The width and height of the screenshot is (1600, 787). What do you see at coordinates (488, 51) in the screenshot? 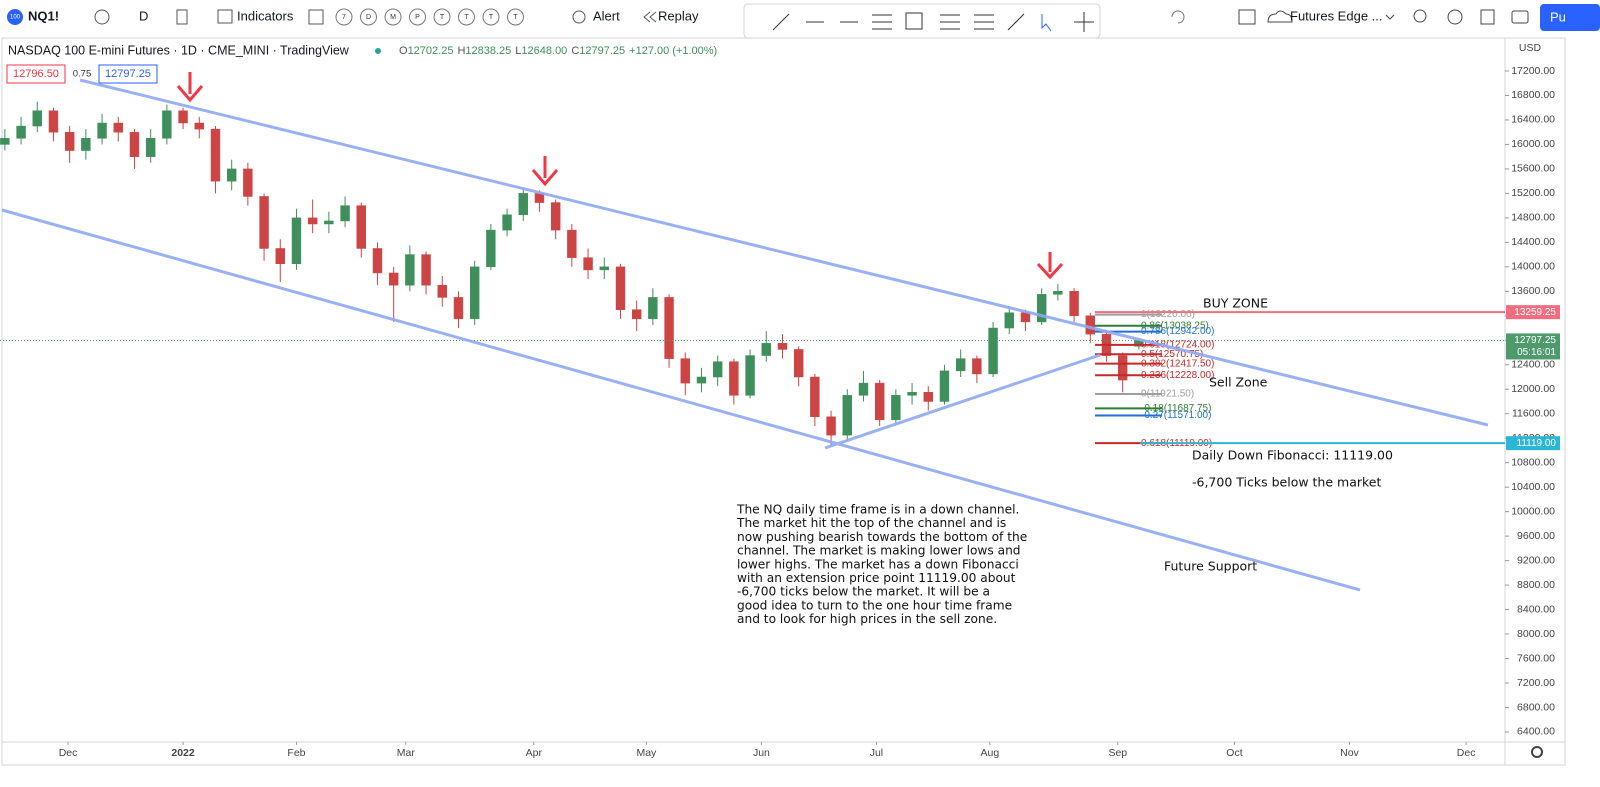
I see `ohlc-value: 12838.25` at bounding box center [488, 51].